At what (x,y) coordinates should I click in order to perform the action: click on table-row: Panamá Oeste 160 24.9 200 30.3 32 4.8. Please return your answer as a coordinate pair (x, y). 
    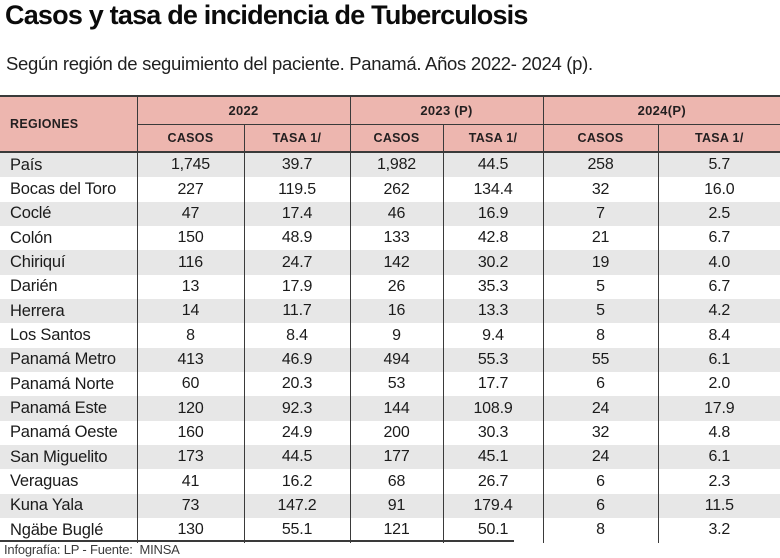
    Looking at the image, I should click on (390, 433).